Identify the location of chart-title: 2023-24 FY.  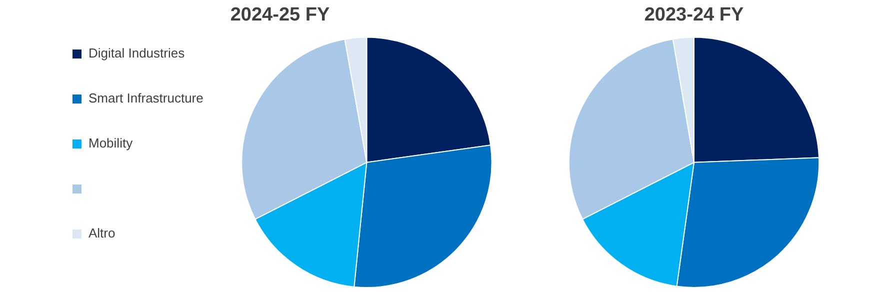
(694, 15).